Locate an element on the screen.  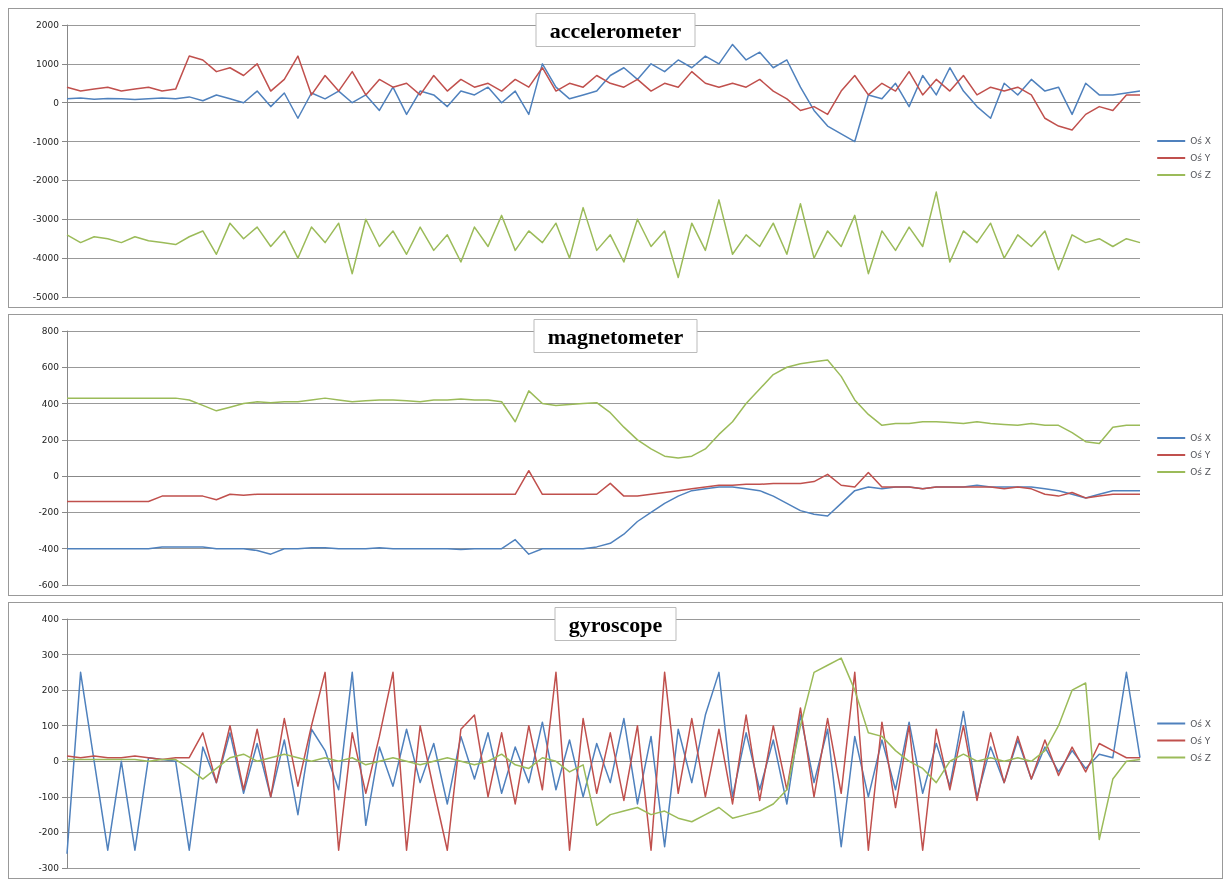
y-tick-label: -4000 is located at coordinates (46, 258).